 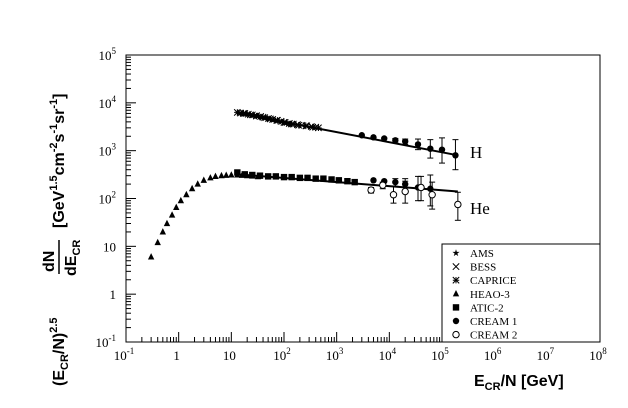 I want to click on y-tick-labels: 10⁻¹ 1 10 10² 10³ 10⁴ 10⁵, so click(x=106, y=198).